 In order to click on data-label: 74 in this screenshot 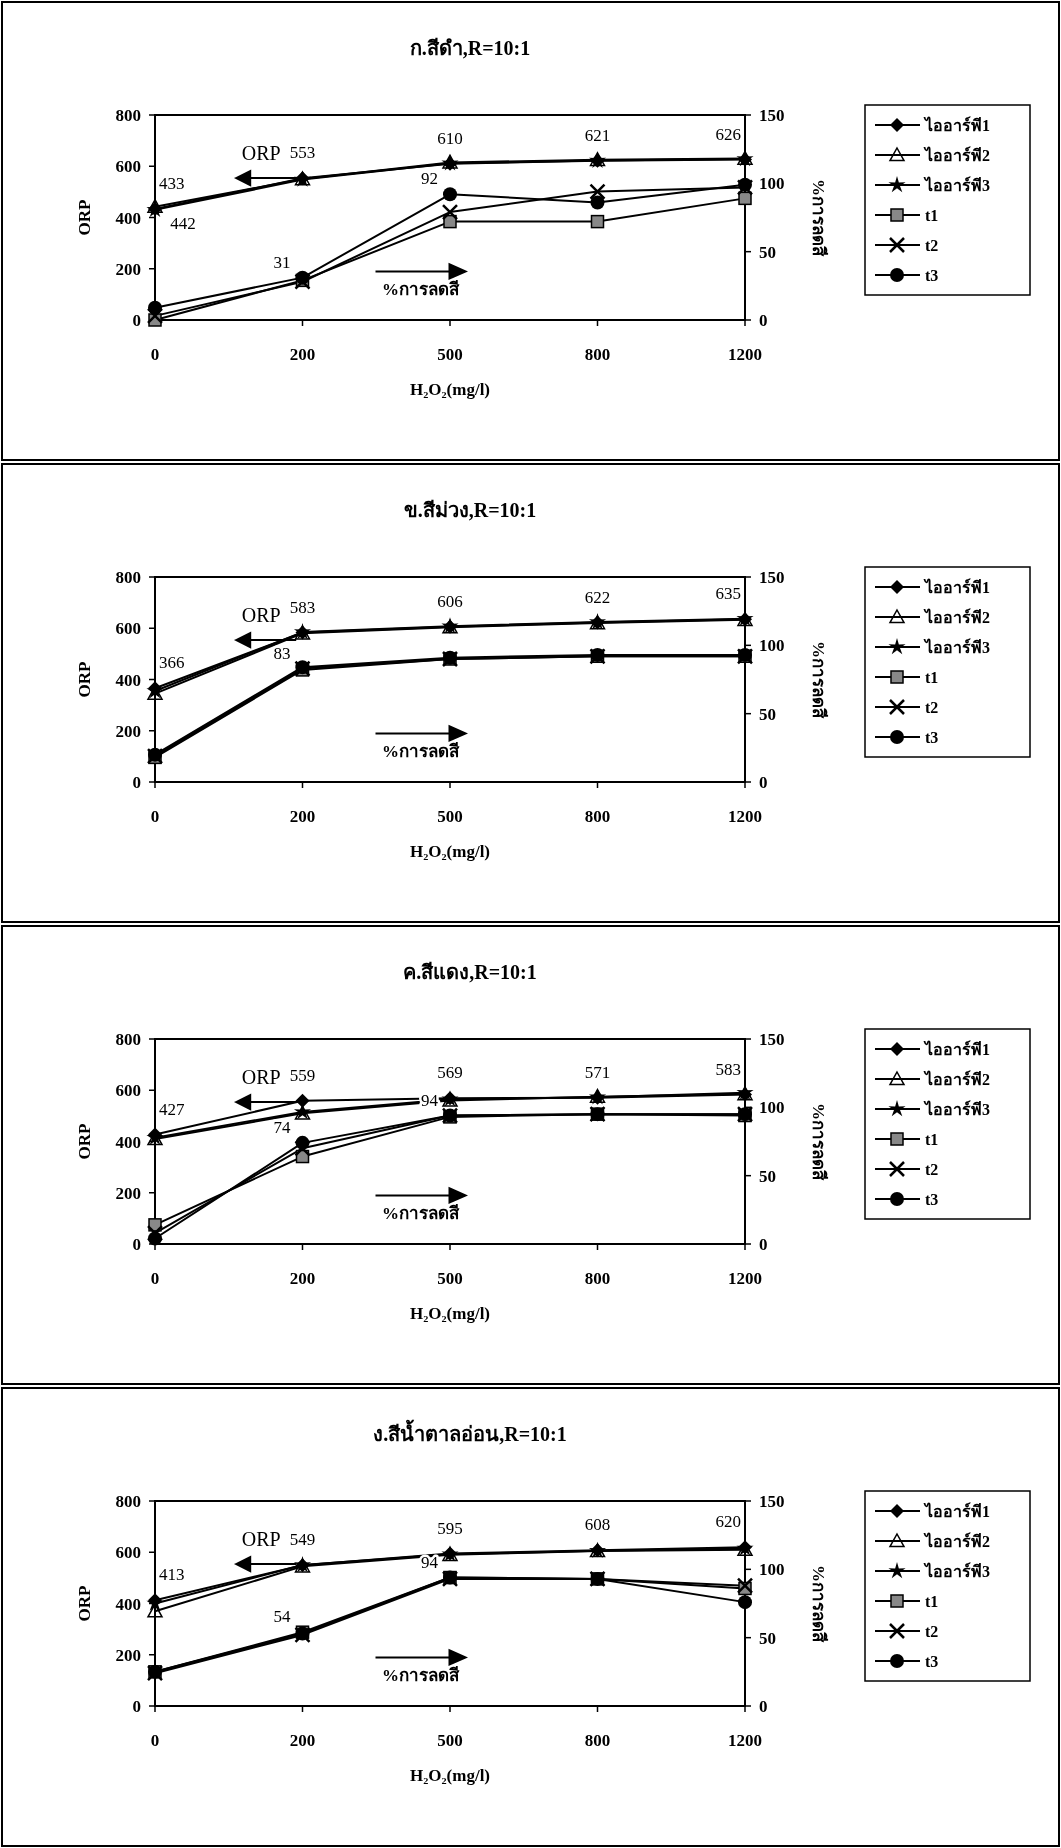, I will do `click(282, 1127)`.